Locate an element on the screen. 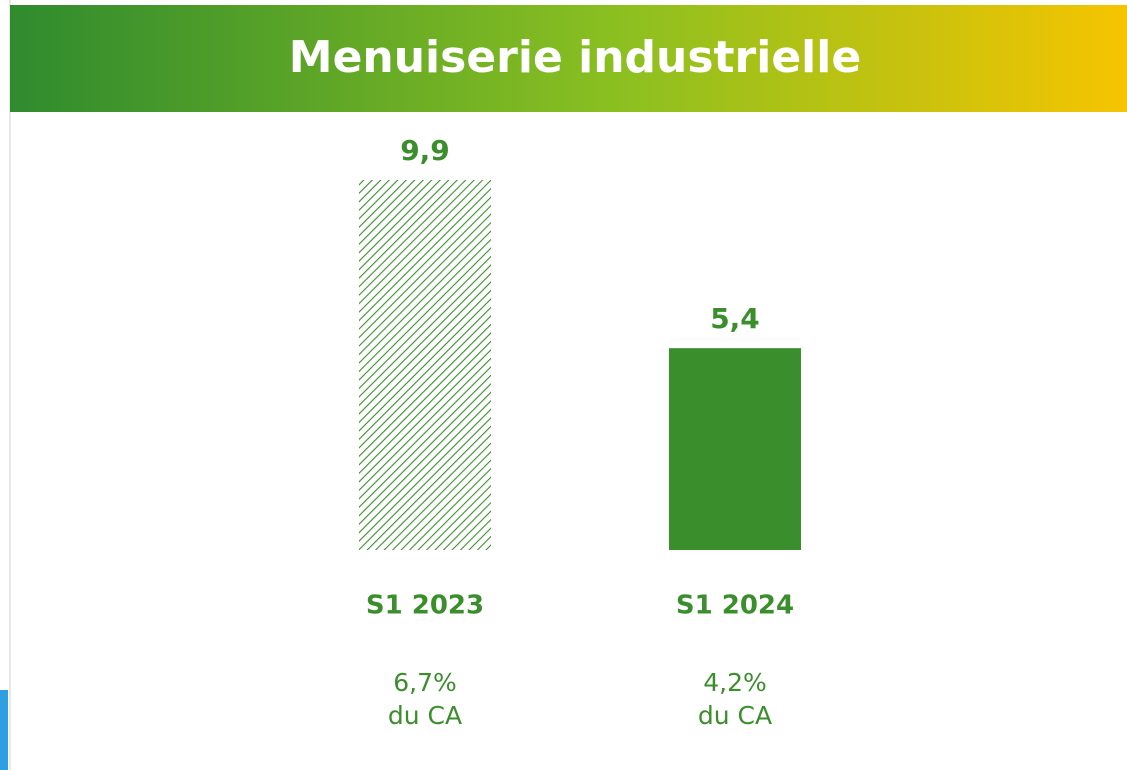 Image resolution: width=1127 pixels, height=770 pixels. value-label: 5,4 is located at coordinates (735, 318).